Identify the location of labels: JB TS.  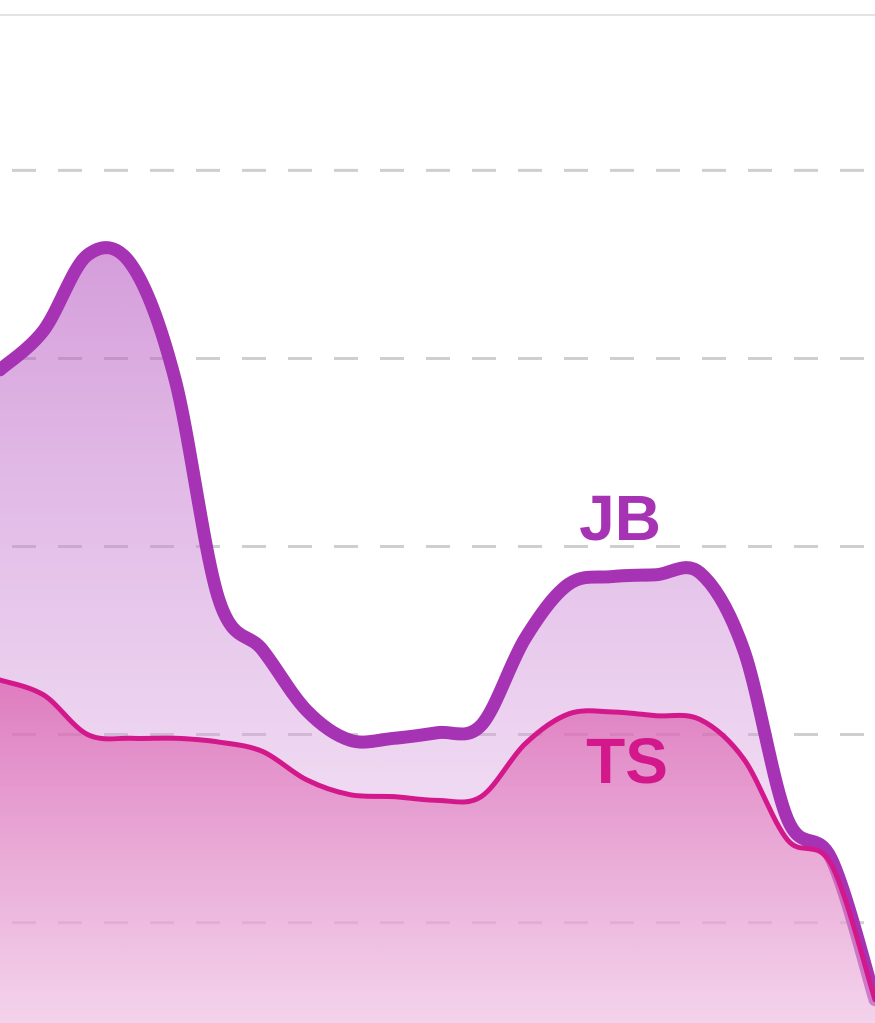
(623, 639).